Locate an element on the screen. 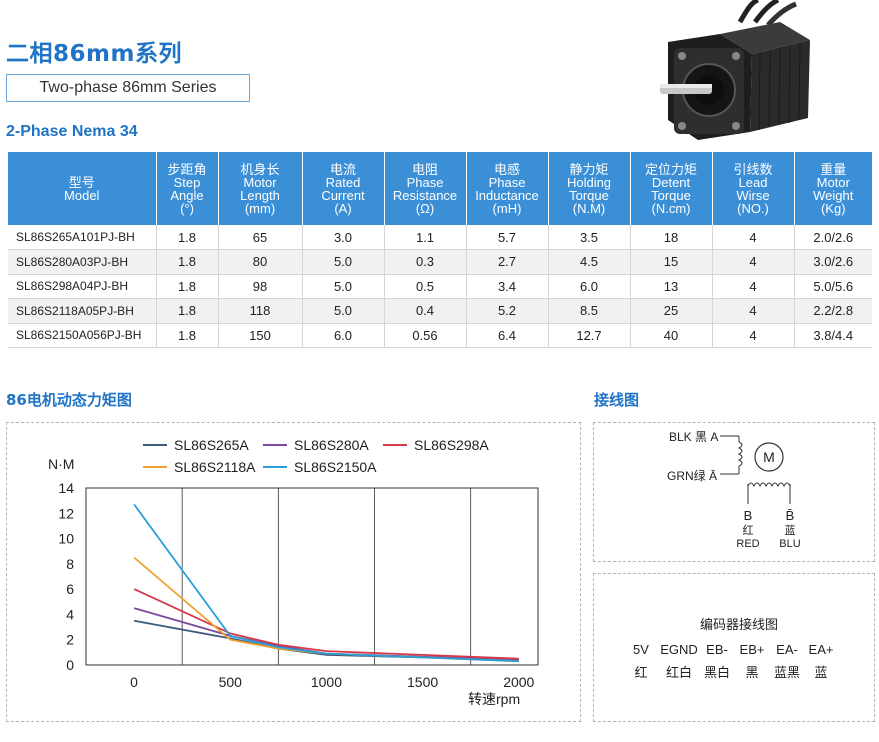 This screenshot has height=742, width=879. chart-section-title: 86电机动态力矩图 is located at coordinates (69, 400).